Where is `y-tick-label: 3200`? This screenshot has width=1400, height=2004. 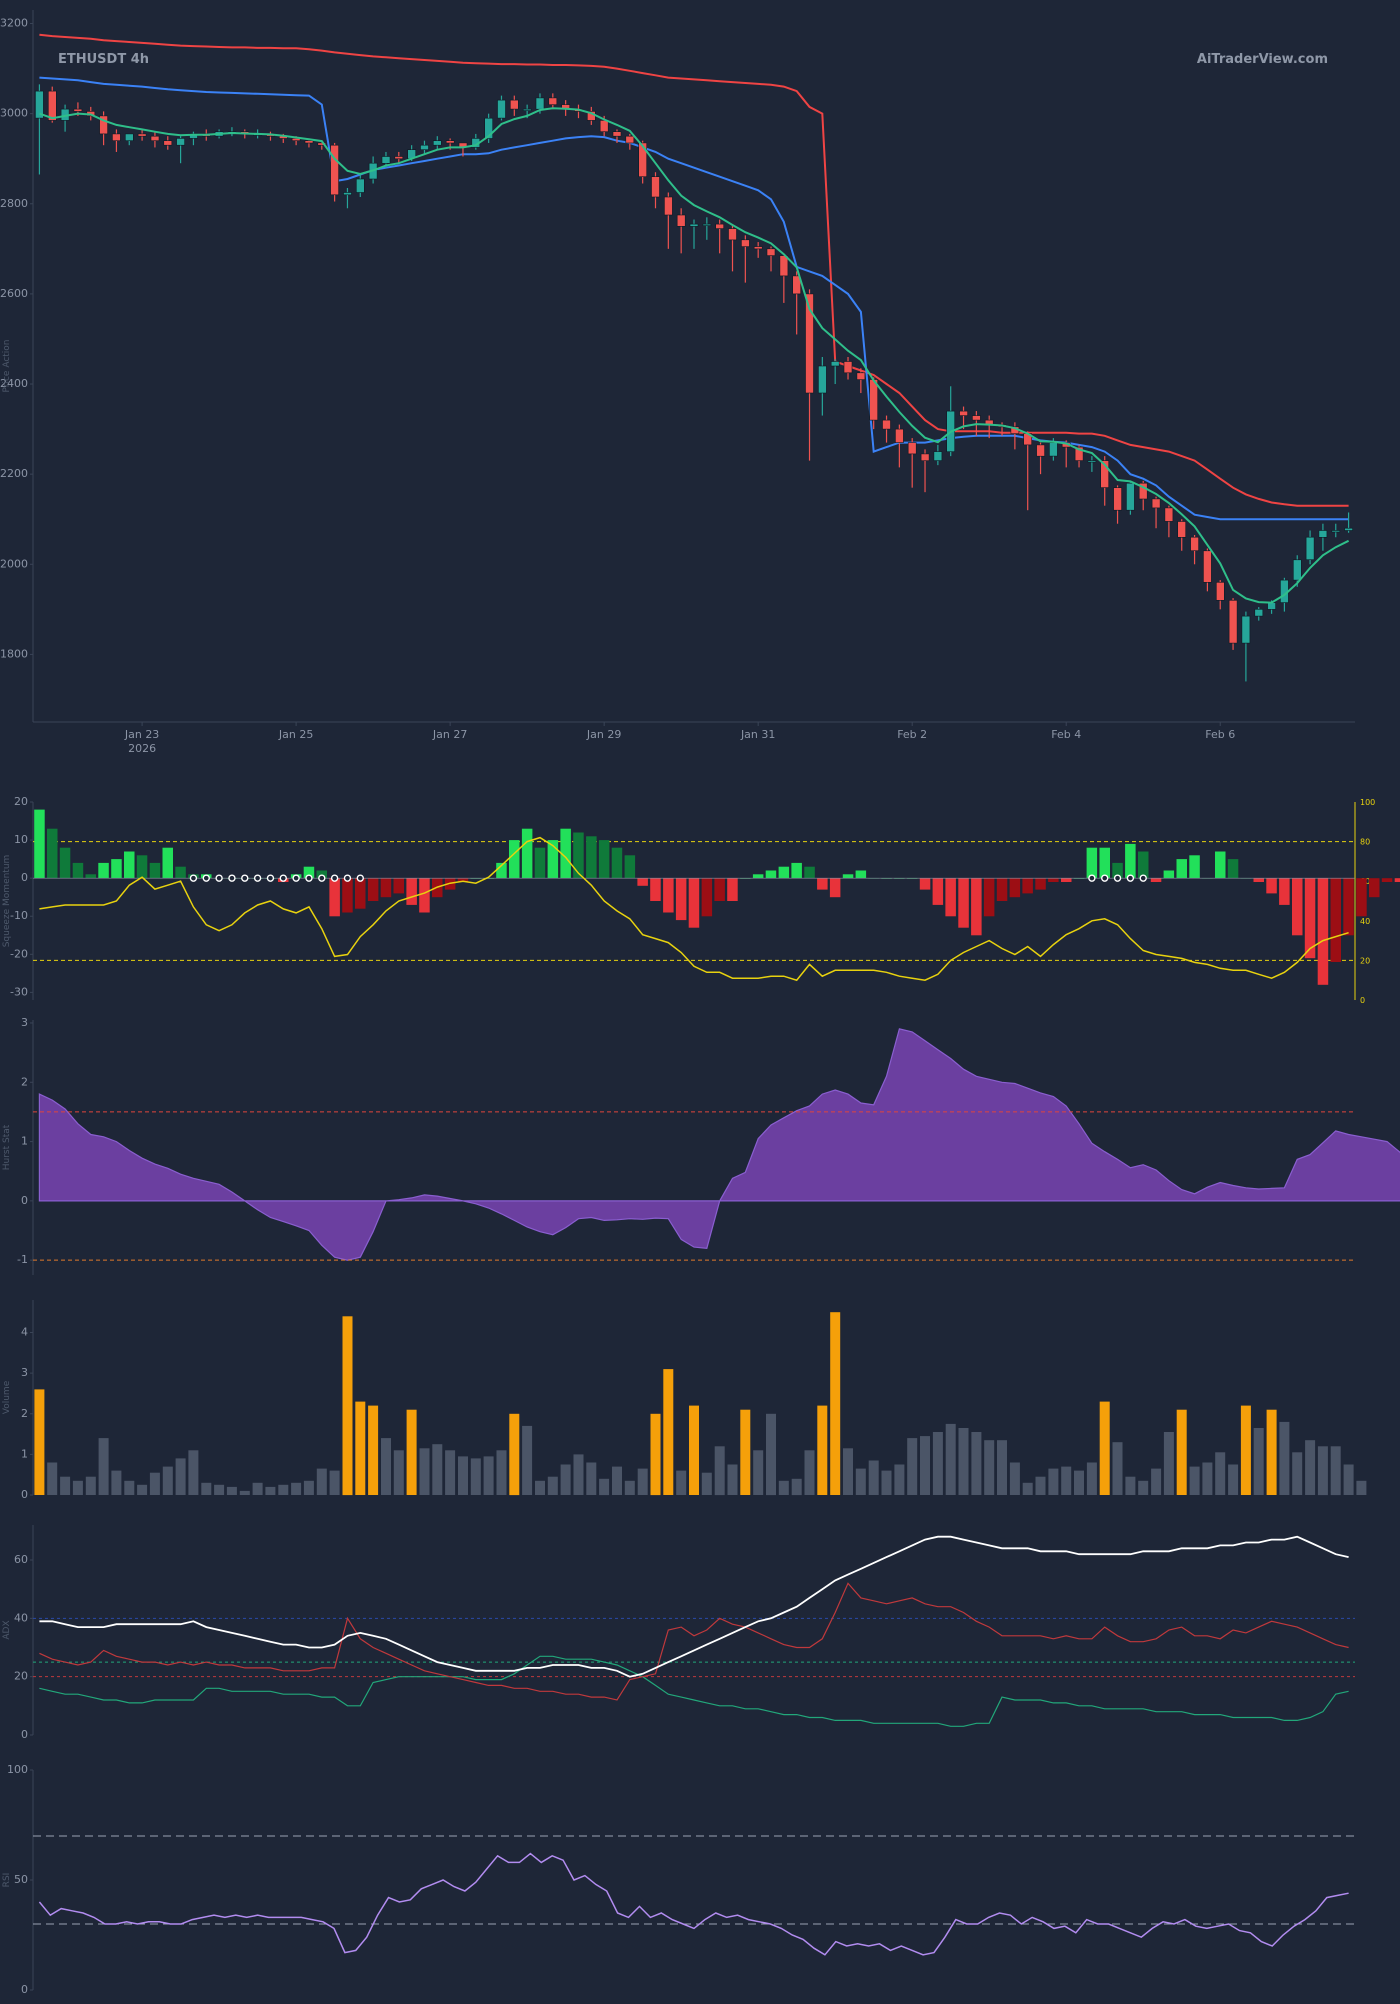
y-tick-label: 3200 is located at coordinates (14, 23).